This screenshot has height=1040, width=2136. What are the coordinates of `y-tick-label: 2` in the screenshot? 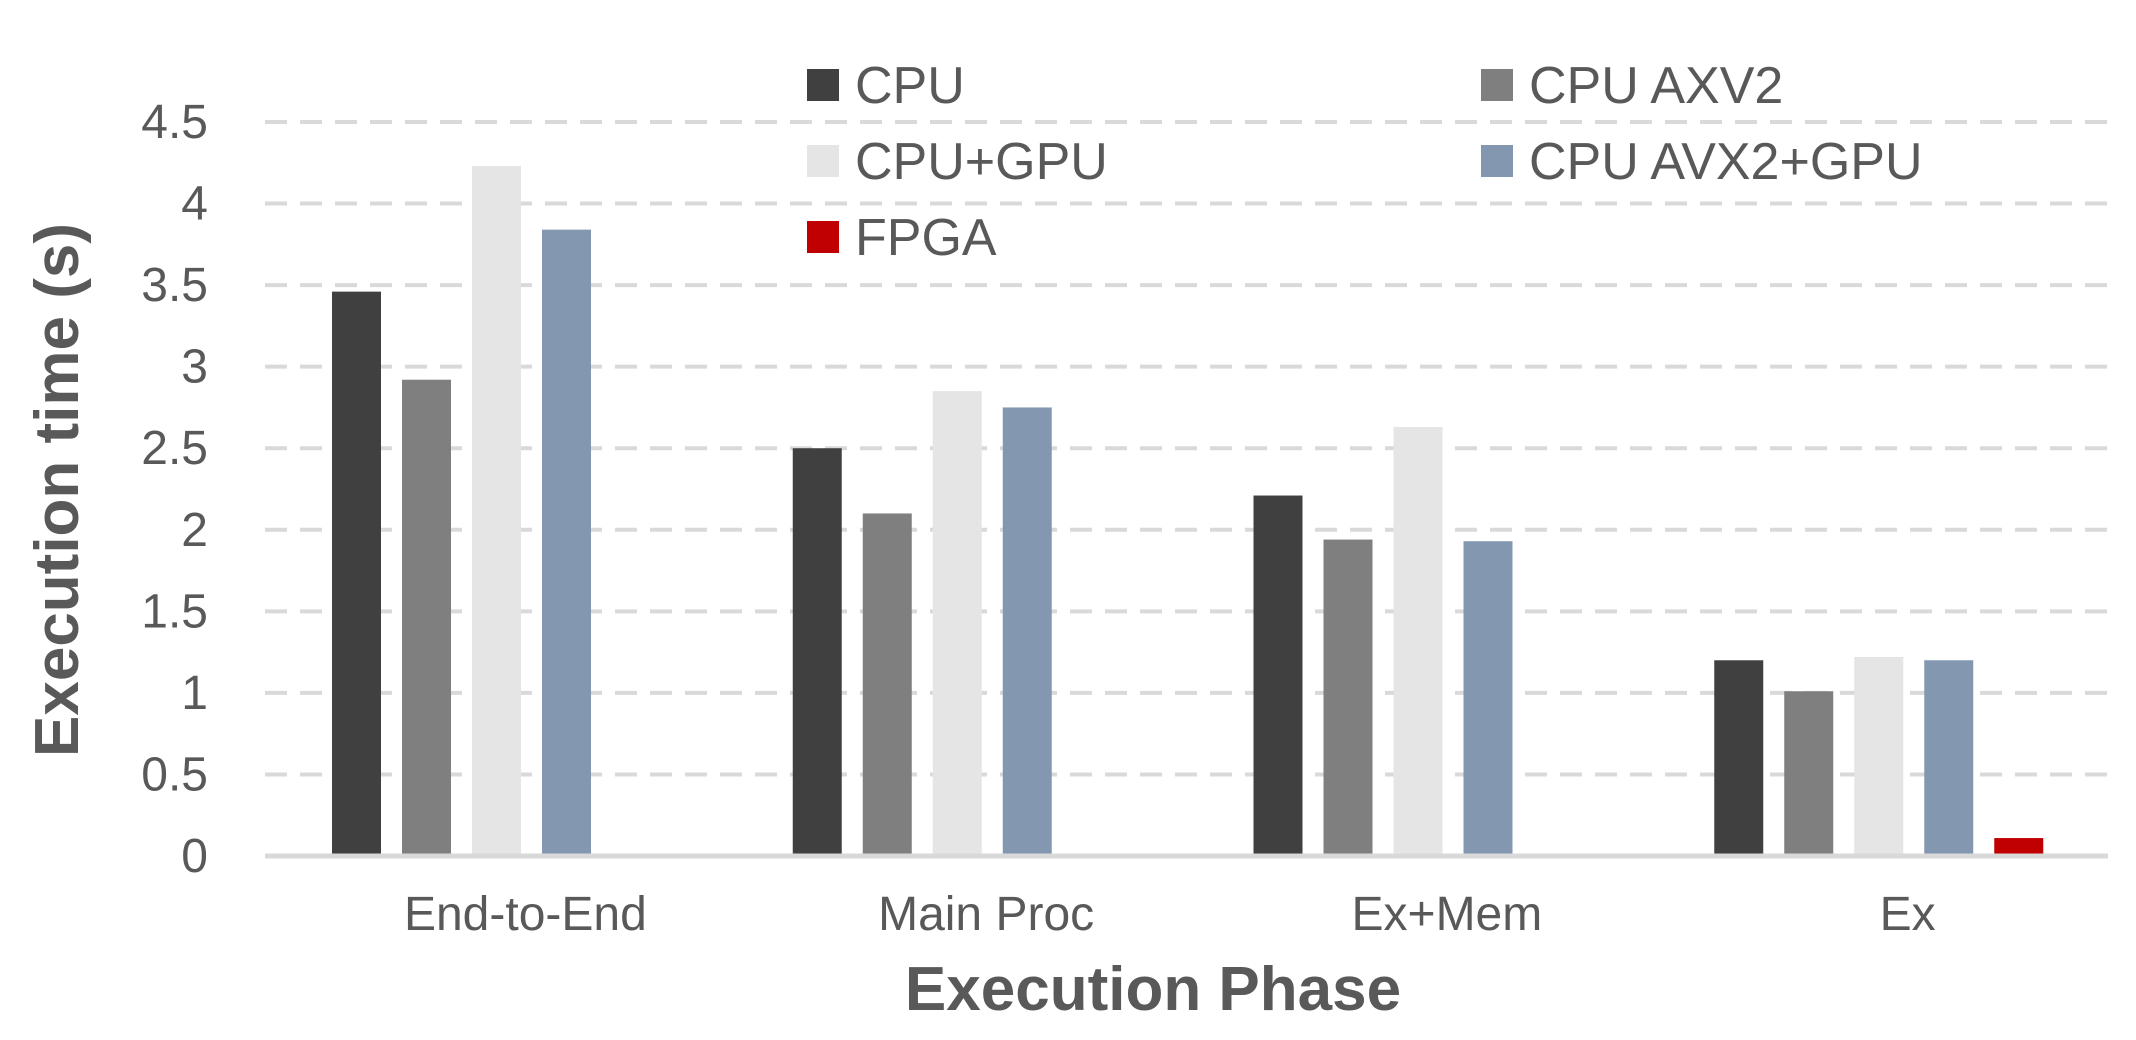 It's located at (194, 530).